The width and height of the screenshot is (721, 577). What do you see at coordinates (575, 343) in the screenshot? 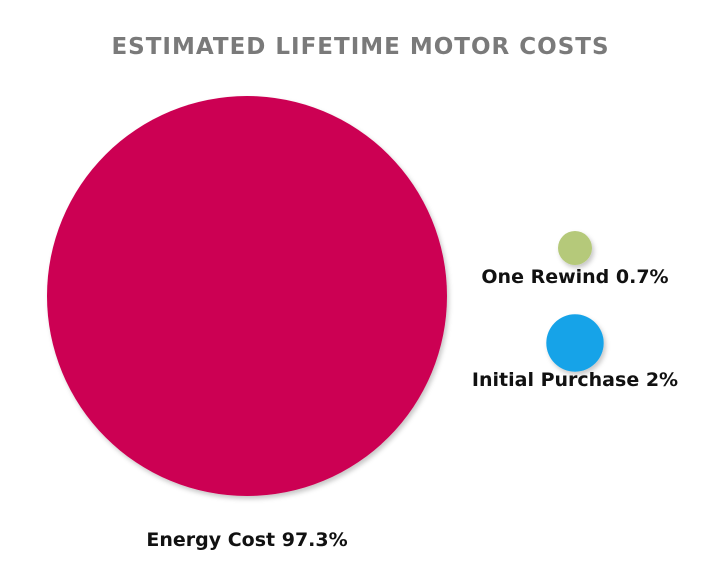
I see `bubble-initial-purchase` at bounding box center [575, 343].